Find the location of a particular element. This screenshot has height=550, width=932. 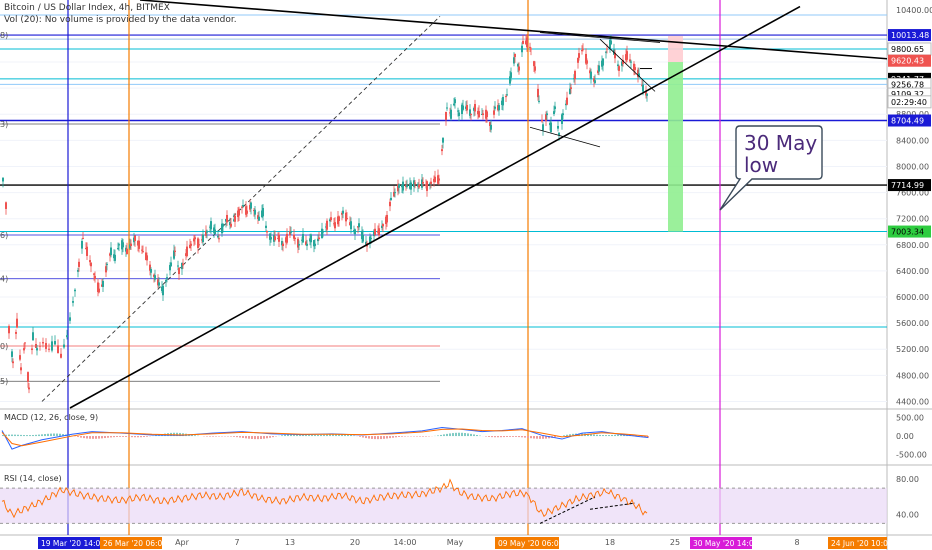

price-label-text: 10013.48 is located at coordinates (910, 35).